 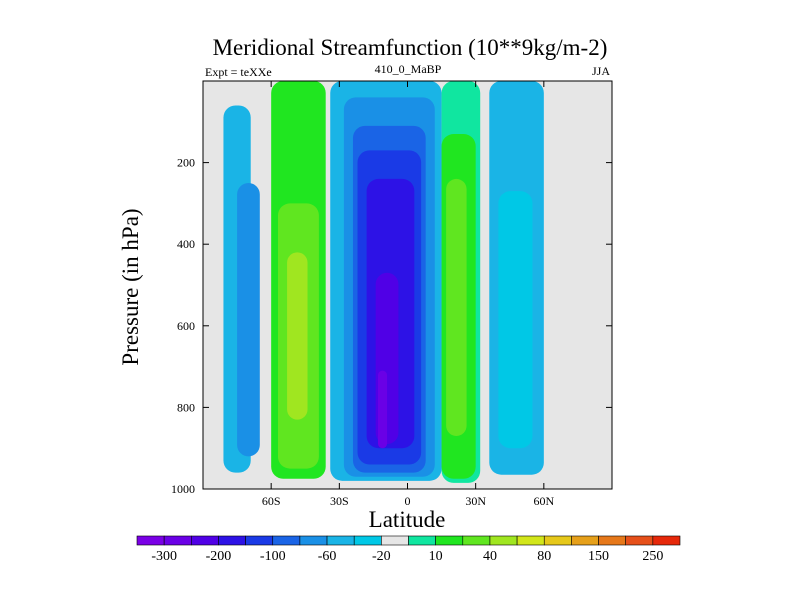 I want to click on colorbar-label: -60, so click(x=327, y=556).